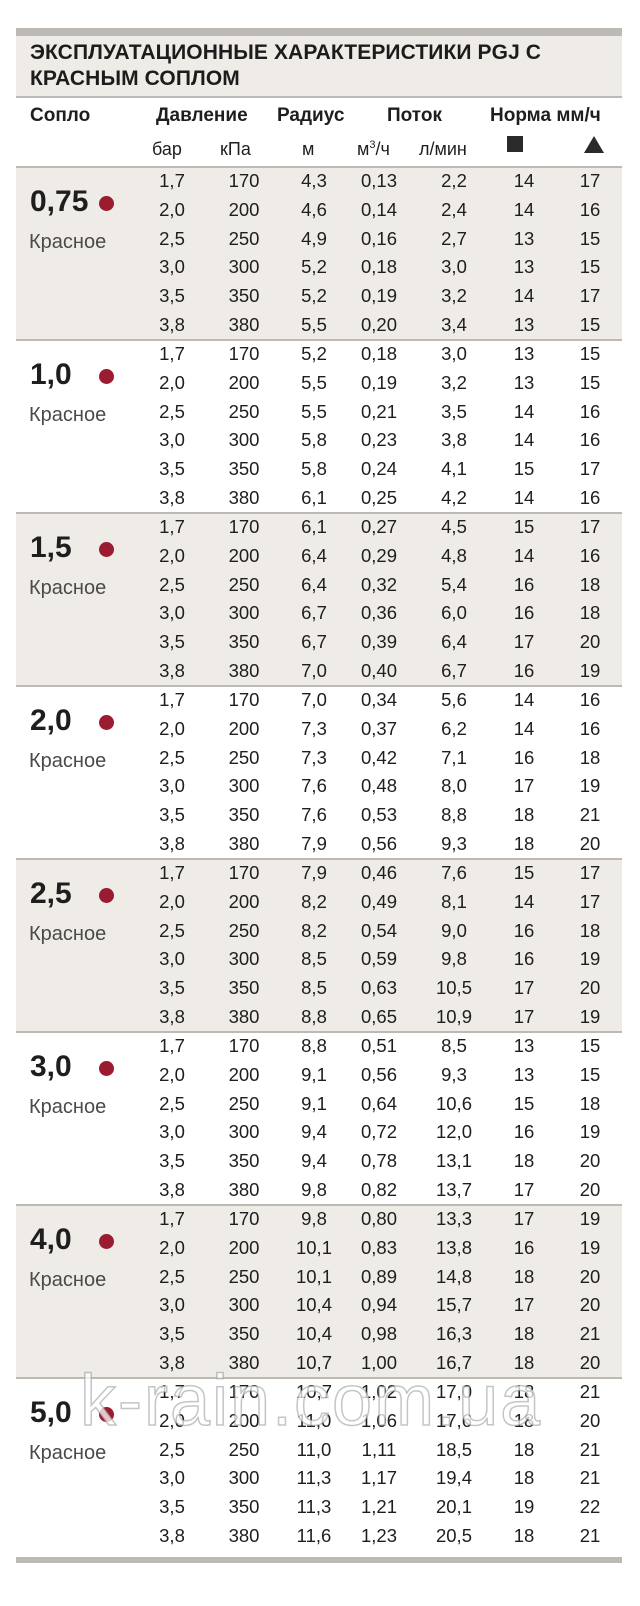 This screenshot has height=1606, width=640. What do you see at coordinates (314, 699) in the screenshot?
I see `cell-radius: 7,0` at bounding box center [314, 699].